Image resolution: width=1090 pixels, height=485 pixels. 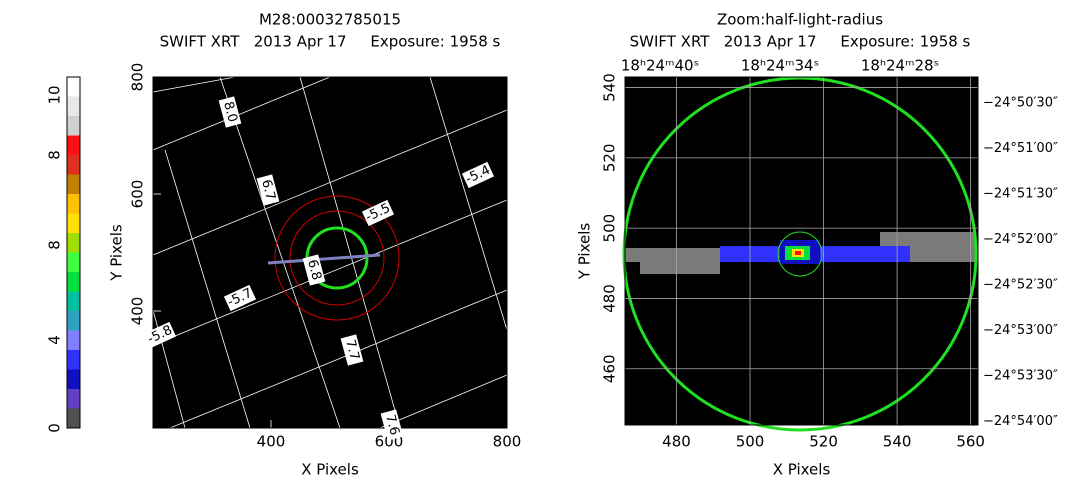 I want to click on x-tick-label: 480, so click(x=676, y=442).